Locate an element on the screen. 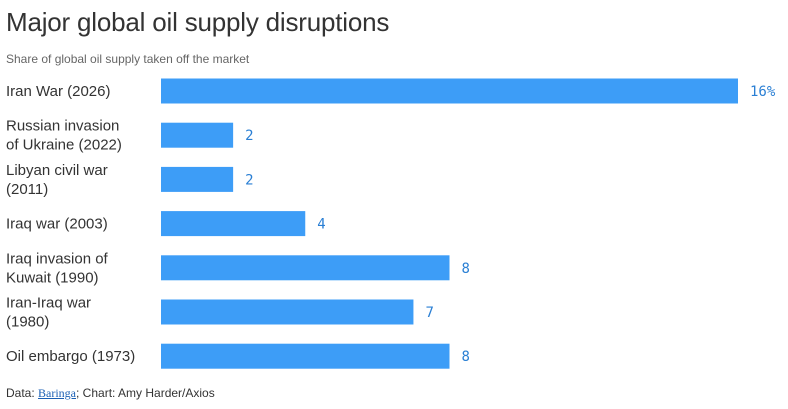 The width and height of the screenshot is (788, 409). value-label: 4 is located at coordinates (321, 225).